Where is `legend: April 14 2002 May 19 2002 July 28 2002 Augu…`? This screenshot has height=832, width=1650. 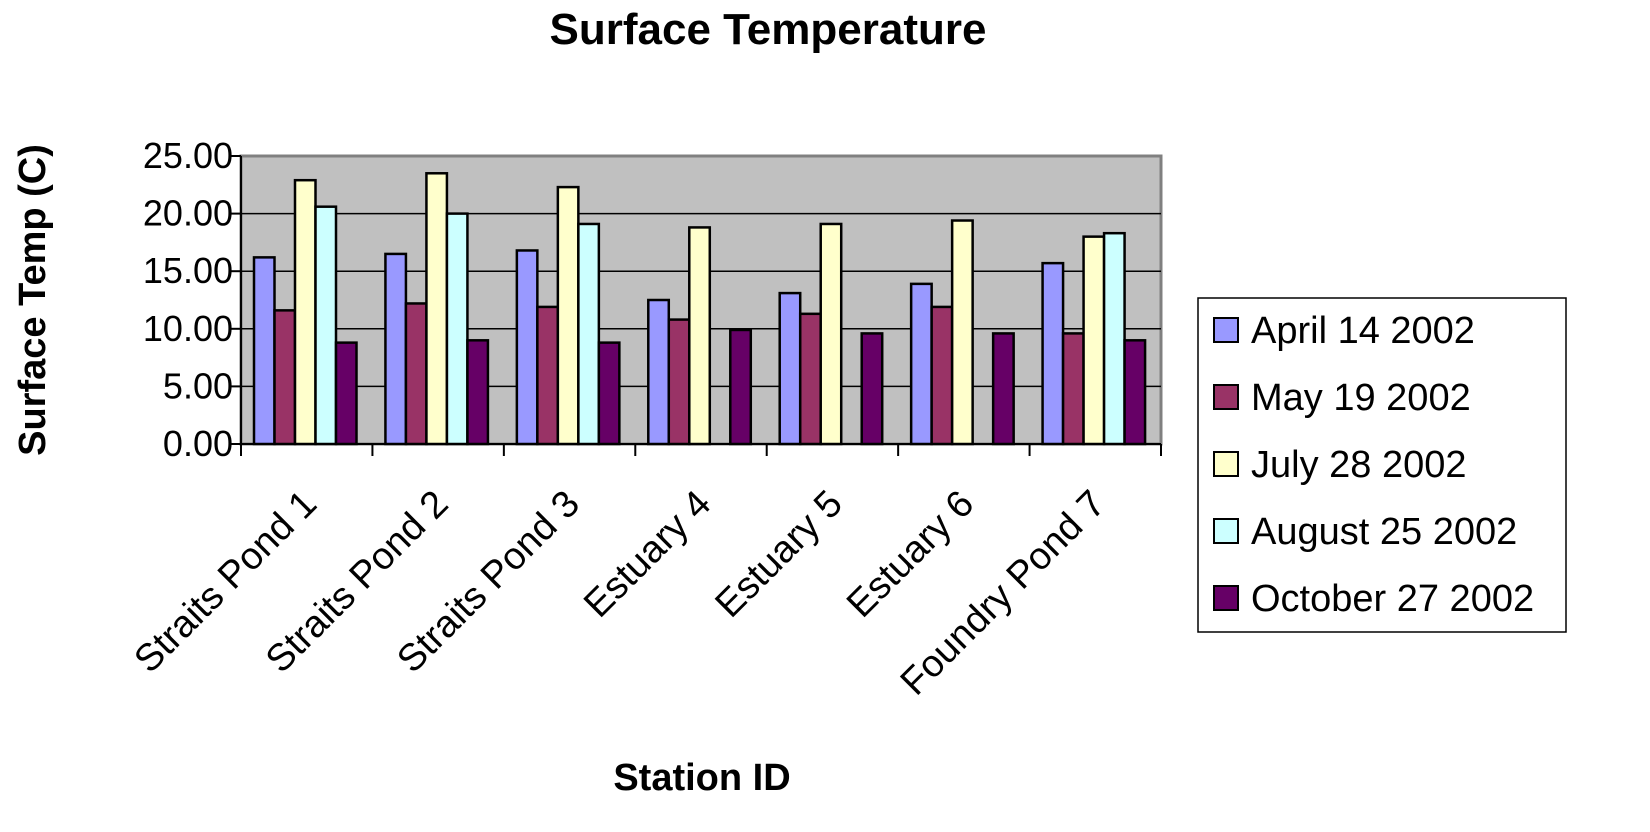
legend: April 14 2002 May 19 2002 July 28 2002 Augu… is located at coordinates (1382, 465).